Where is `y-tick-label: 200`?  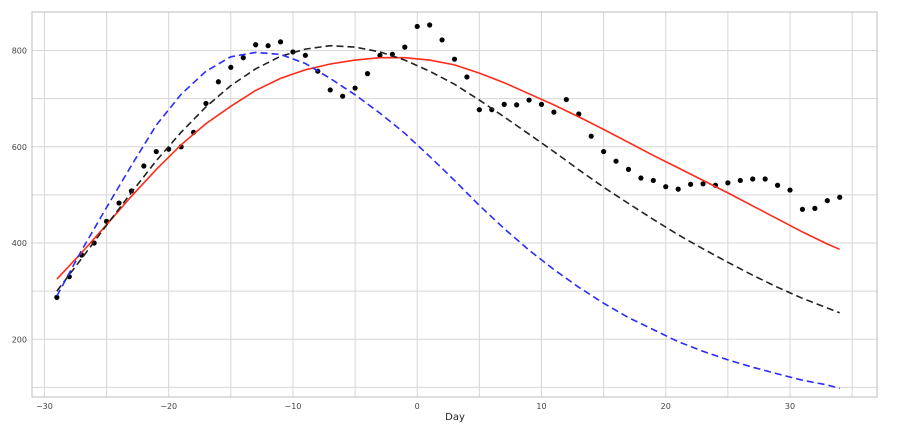
y-tick-label: 200 is located at coordinates (19, 339).